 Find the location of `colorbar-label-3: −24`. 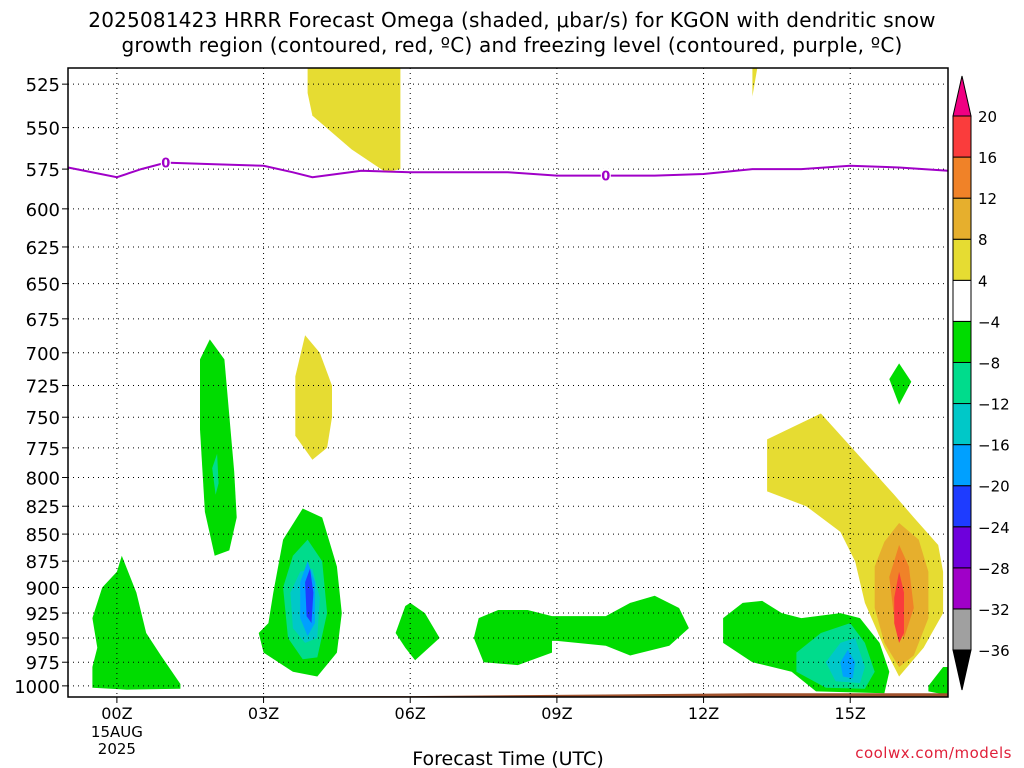

colorbar-label-3: −24 is located at coordinates (994, 528).